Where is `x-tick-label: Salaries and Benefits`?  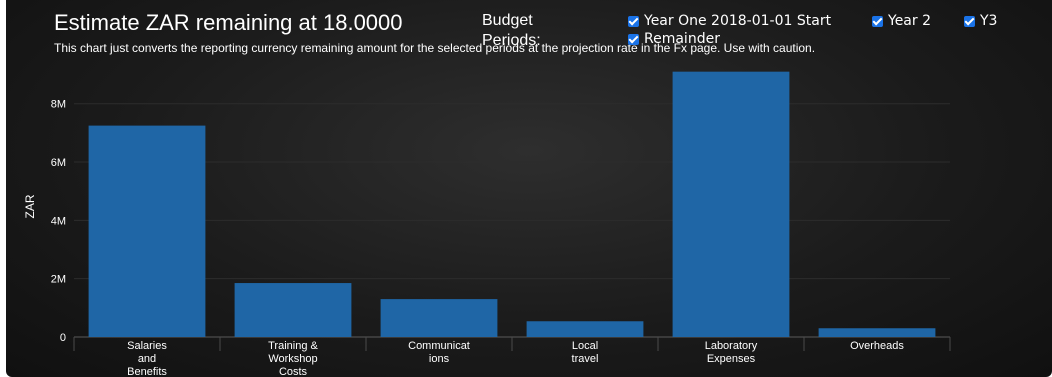
x-tick-label: Salaries and Benefits is located at coordinates (147, 358).